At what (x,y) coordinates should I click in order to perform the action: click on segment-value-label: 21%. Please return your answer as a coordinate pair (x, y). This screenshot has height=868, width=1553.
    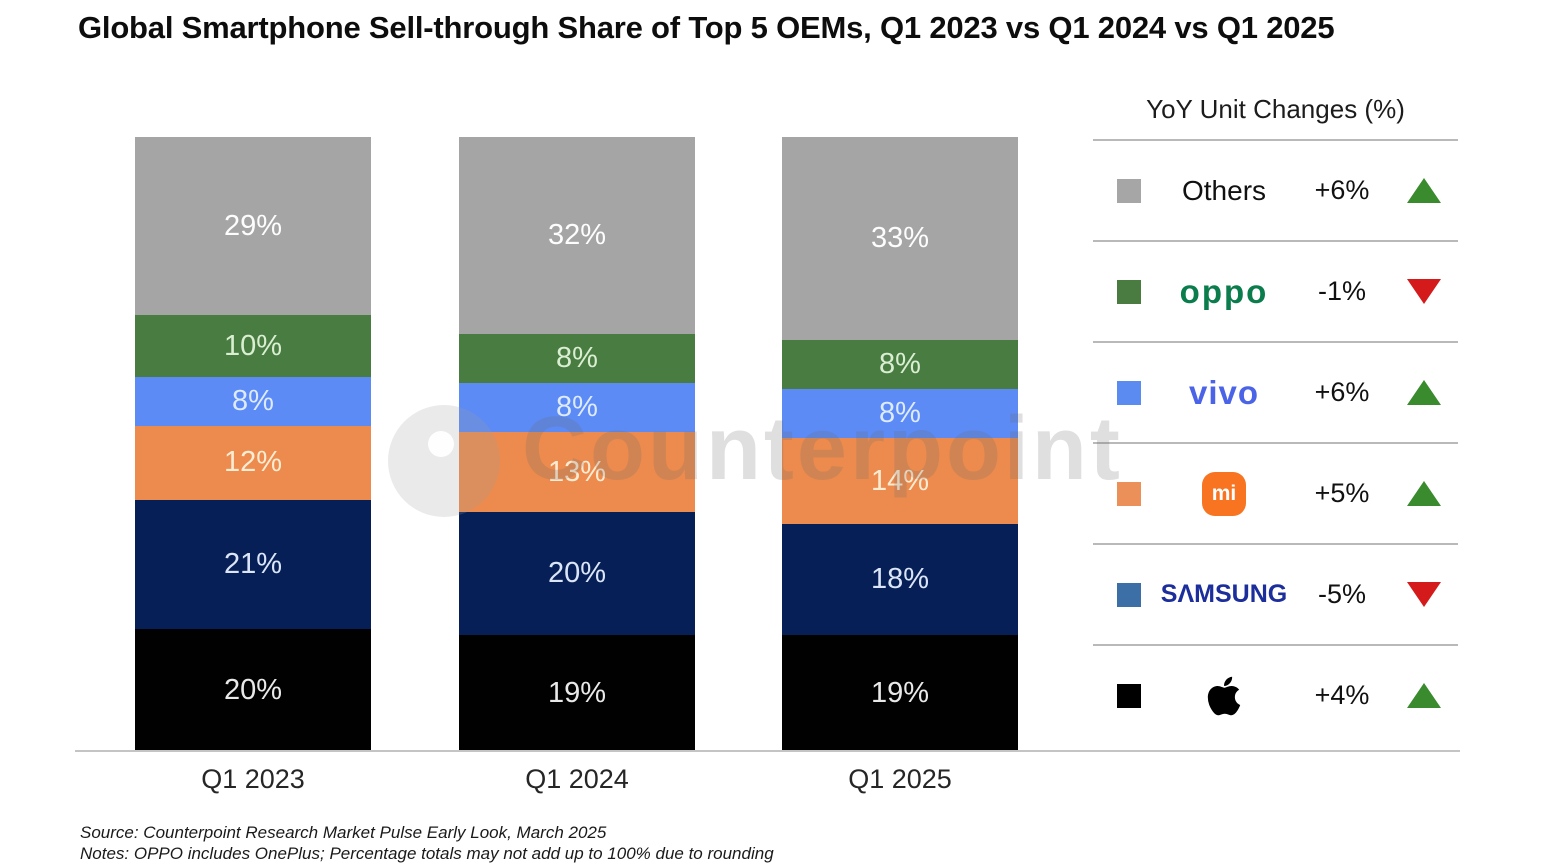
    Looking at the image, I should click on (253, 563).